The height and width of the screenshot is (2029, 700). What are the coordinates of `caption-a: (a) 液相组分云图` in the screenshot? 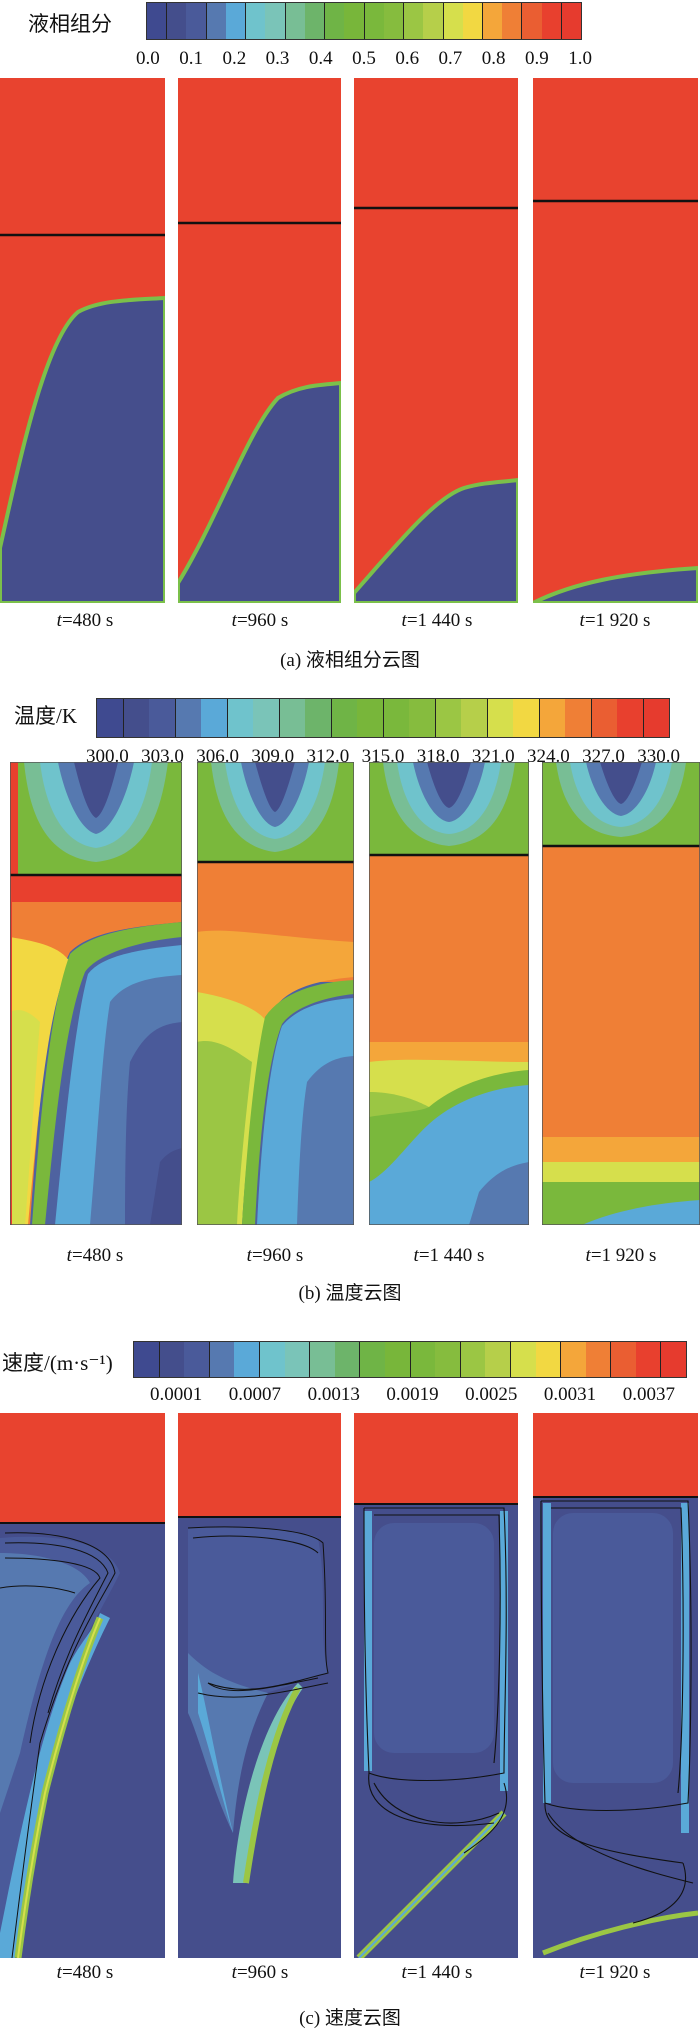 It's located at (350, 660).